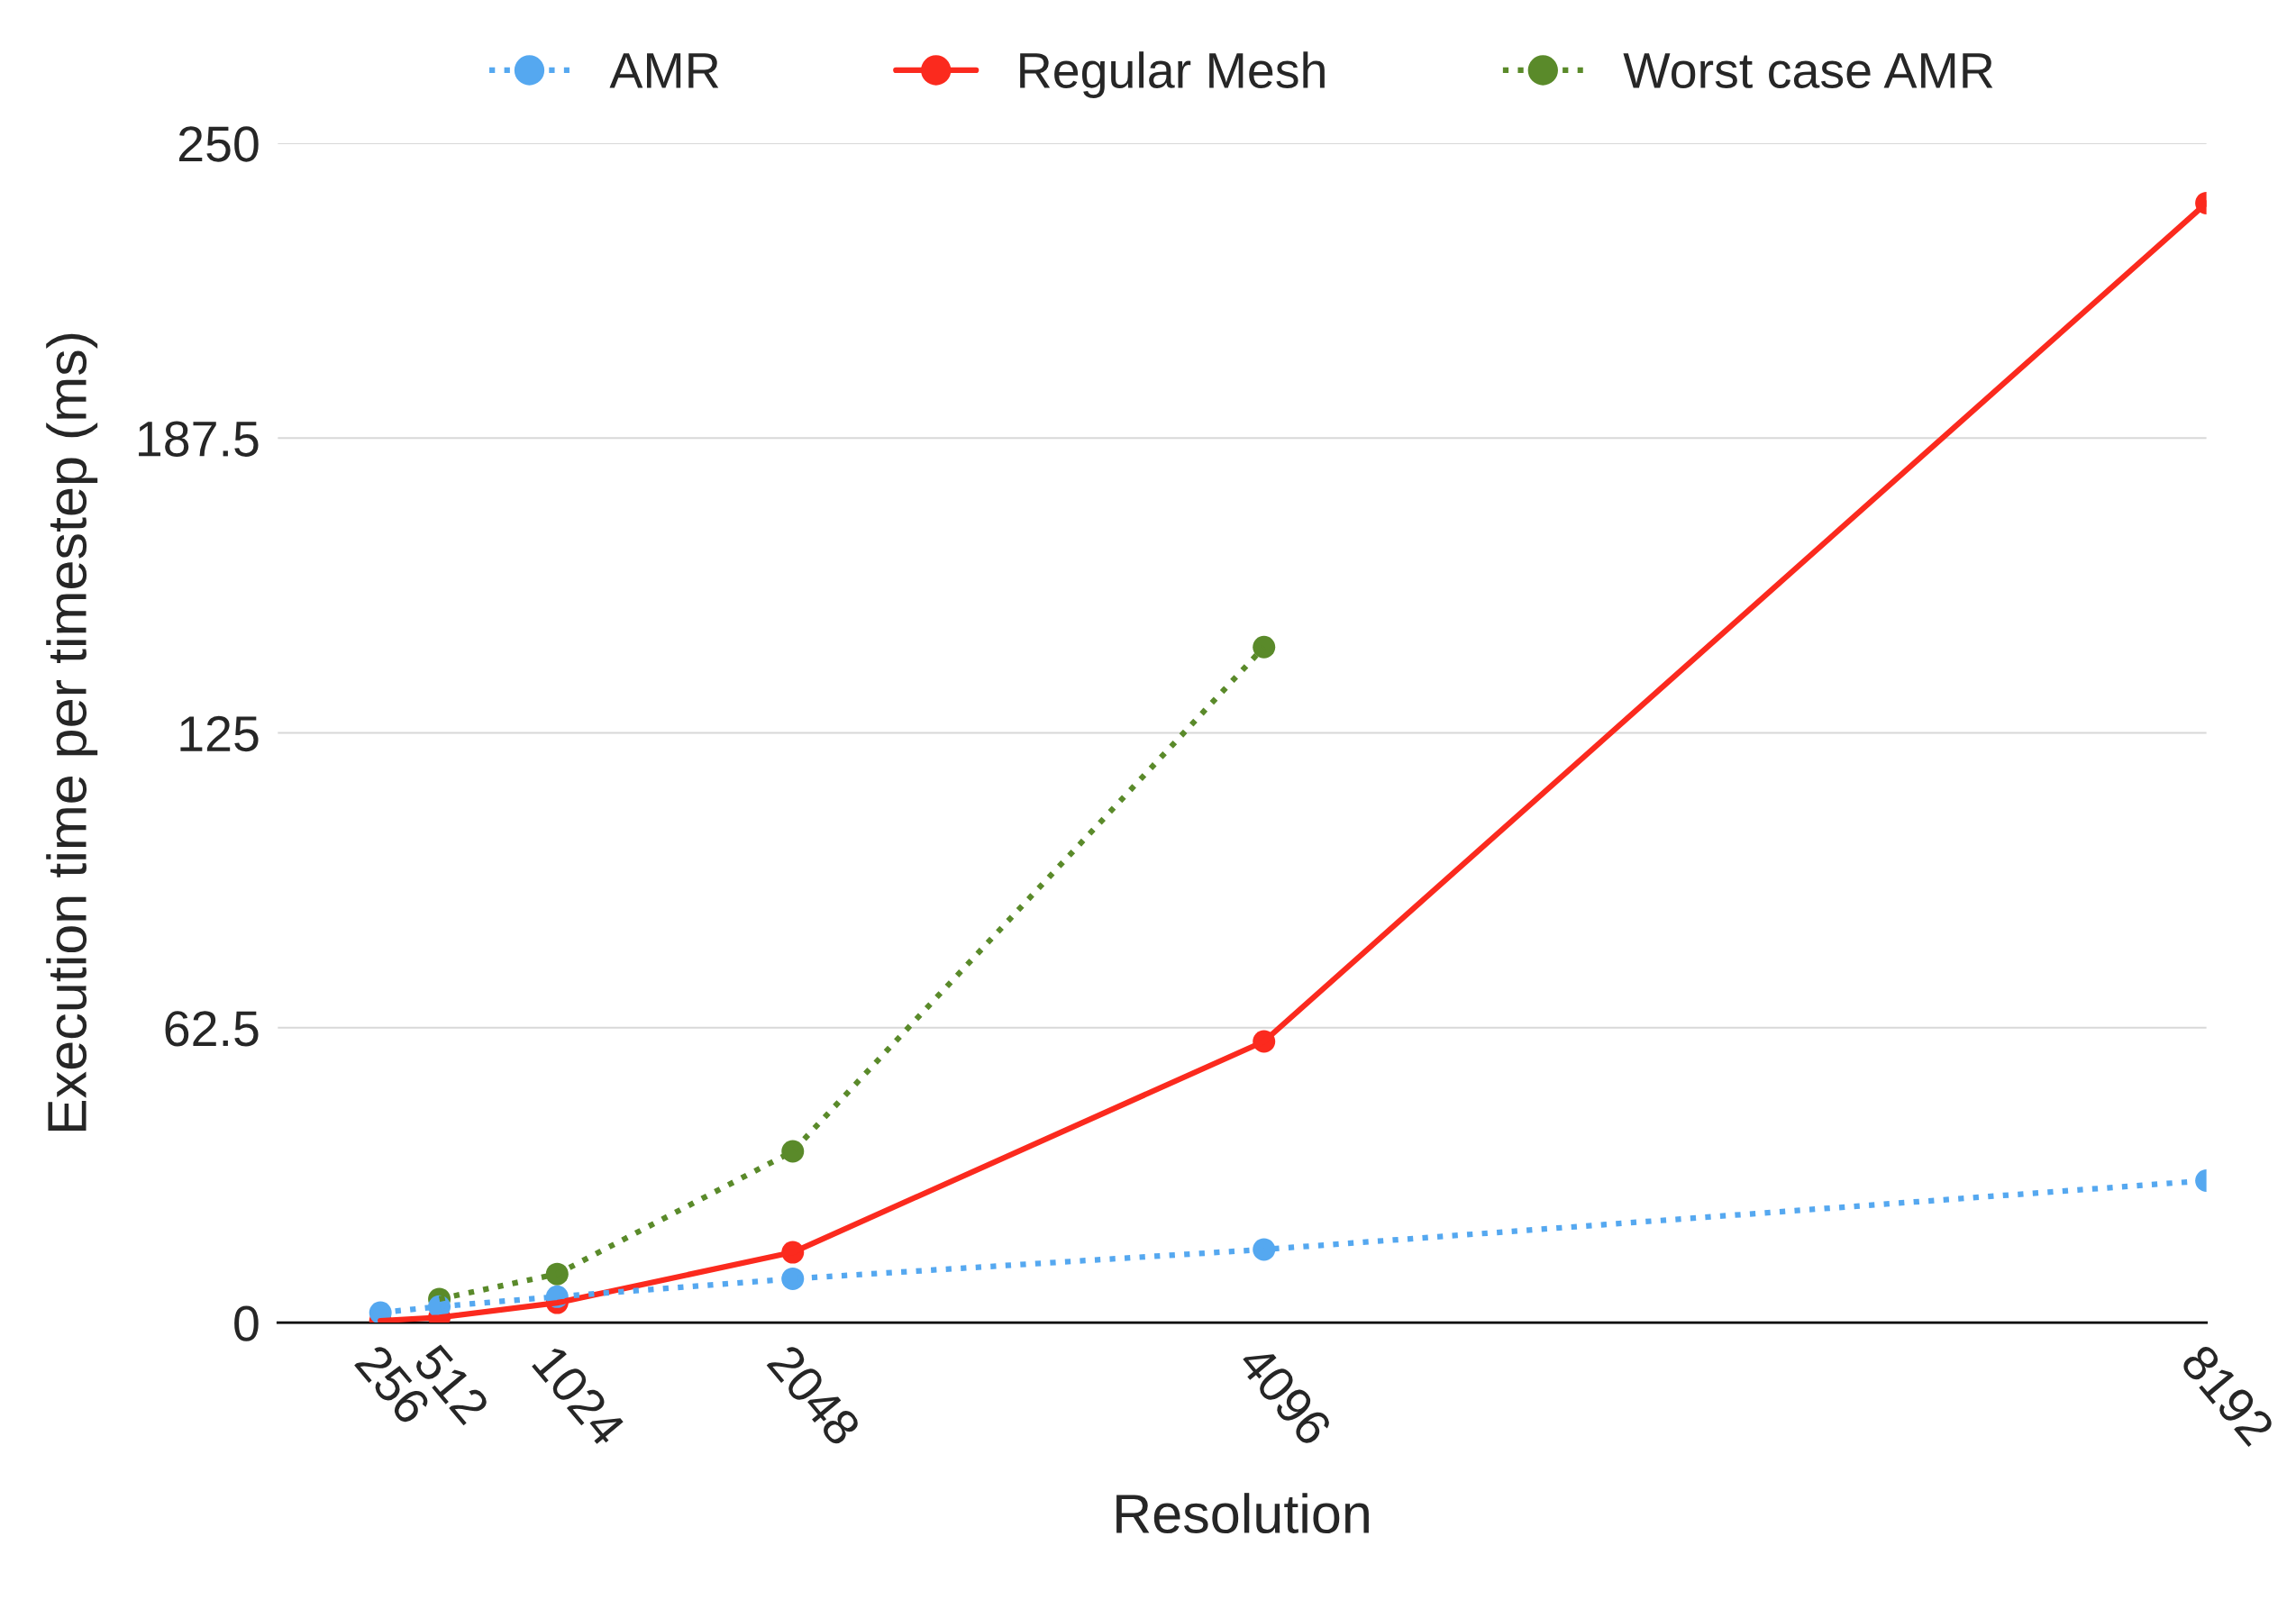 This screenshot has width=2296, height=1609. I want to click on y-tick-label: 187.5, so click(199, 439).